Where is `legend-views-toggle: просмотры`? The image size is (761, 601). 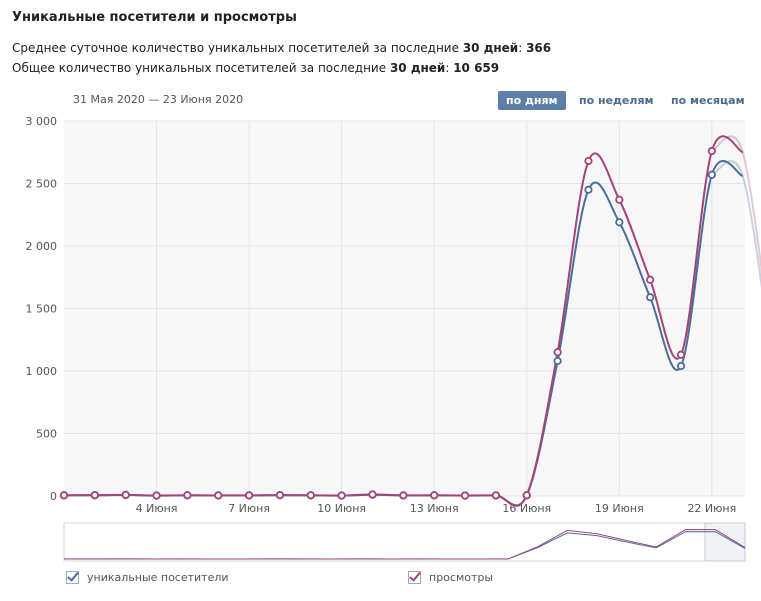
legend-views-toggle: просмотры is located at coordinates (450, 577).